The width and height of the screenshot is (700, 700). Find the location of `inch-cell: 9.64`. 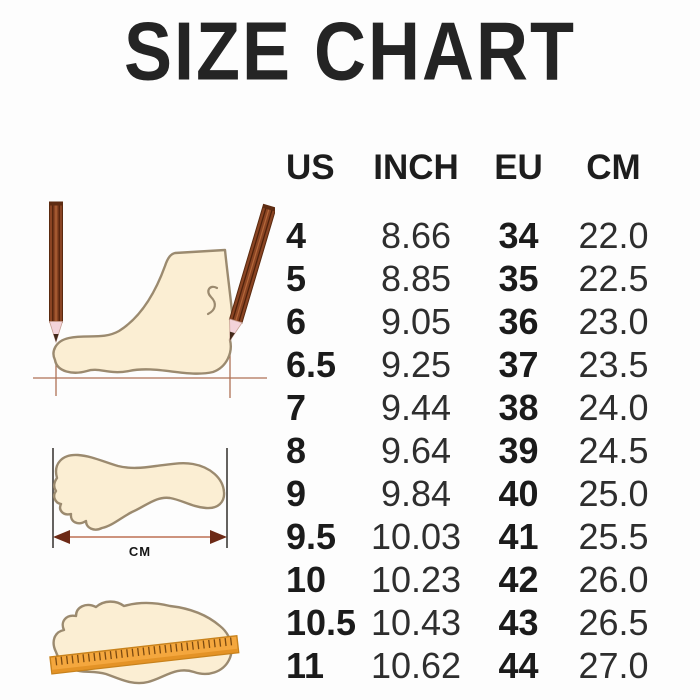

inch-cell: 9.64 is located at coordinates (416, 451).